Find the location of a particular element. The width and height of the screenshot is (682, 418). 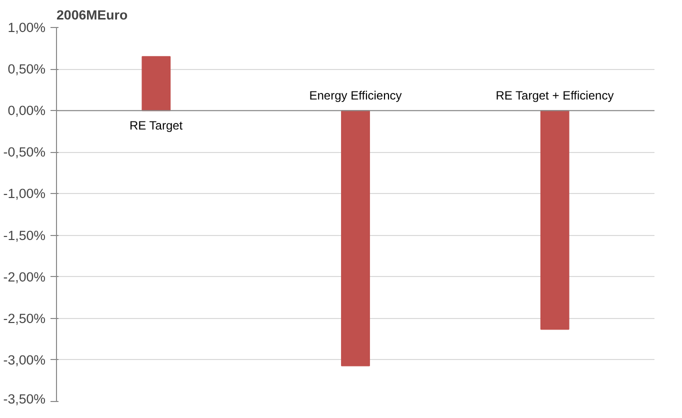

y-tick-label: -0,50% is located at coordinates (24, 152).